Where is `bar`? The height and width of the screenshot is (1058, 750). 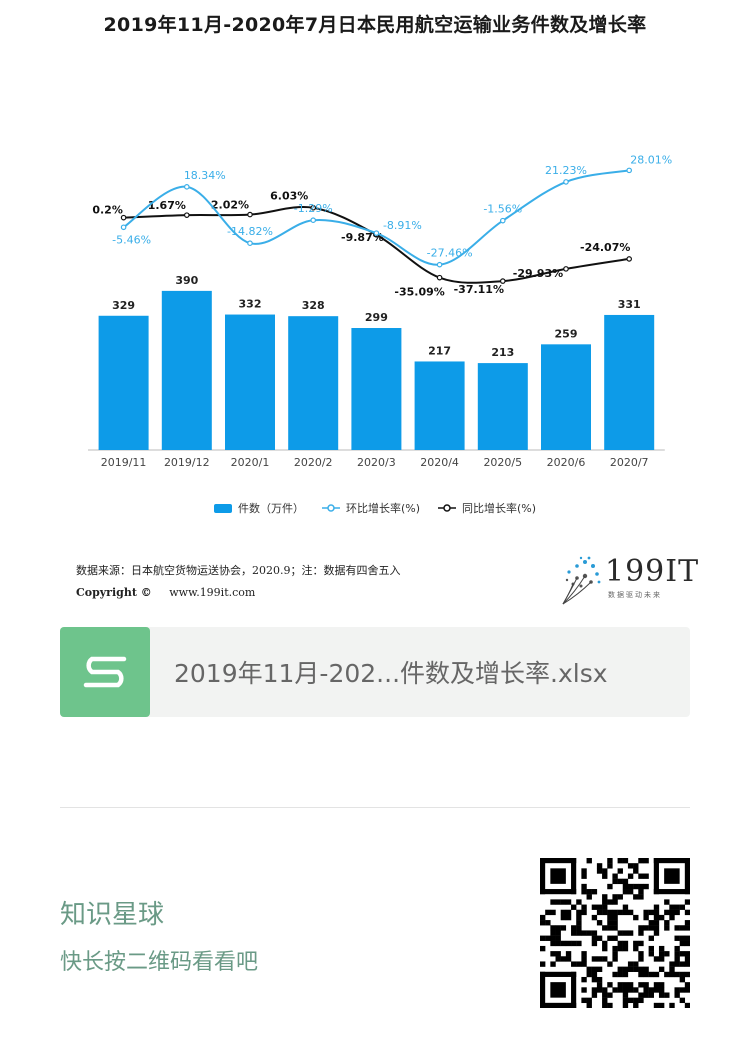 bar is located at coordinates (250, 382).